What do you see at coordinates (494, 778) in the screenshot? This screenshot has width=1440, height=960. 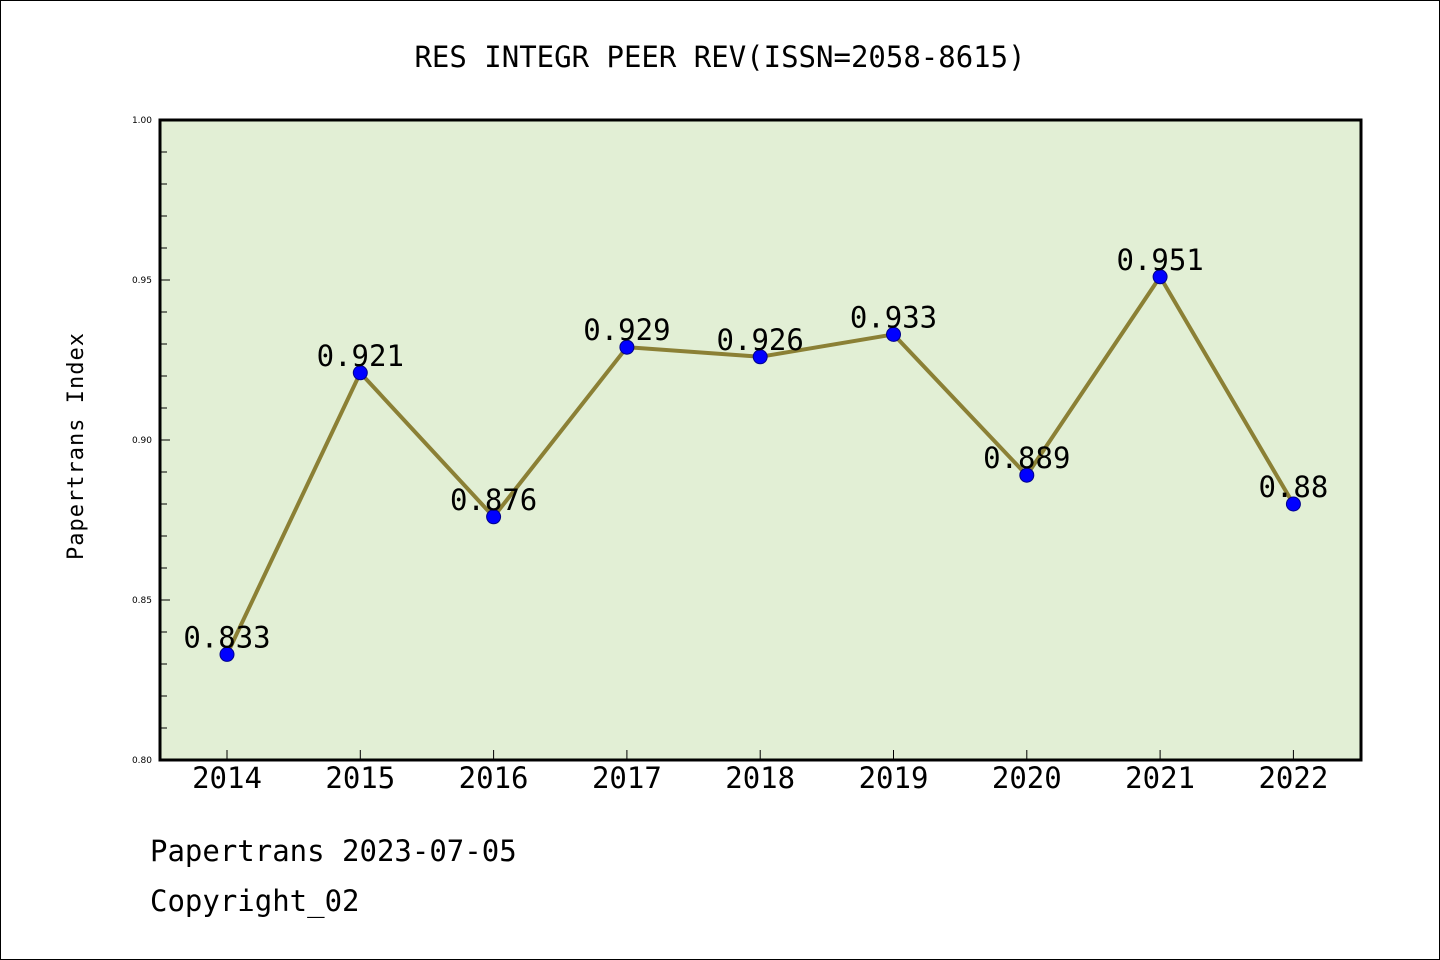 I see `x-tick-label: 2016` at bounding box center [494, 778].